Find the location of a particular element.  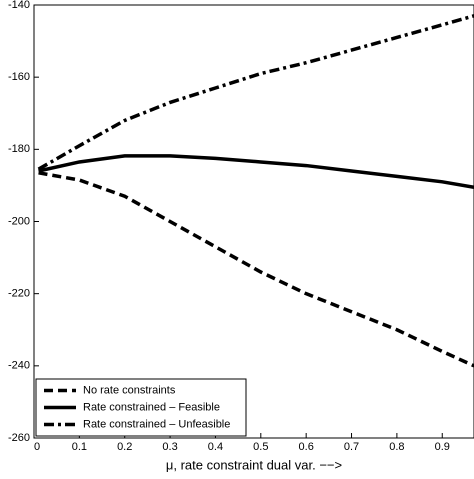

y-tick-label: -160 is located at coordinates (19, 77).